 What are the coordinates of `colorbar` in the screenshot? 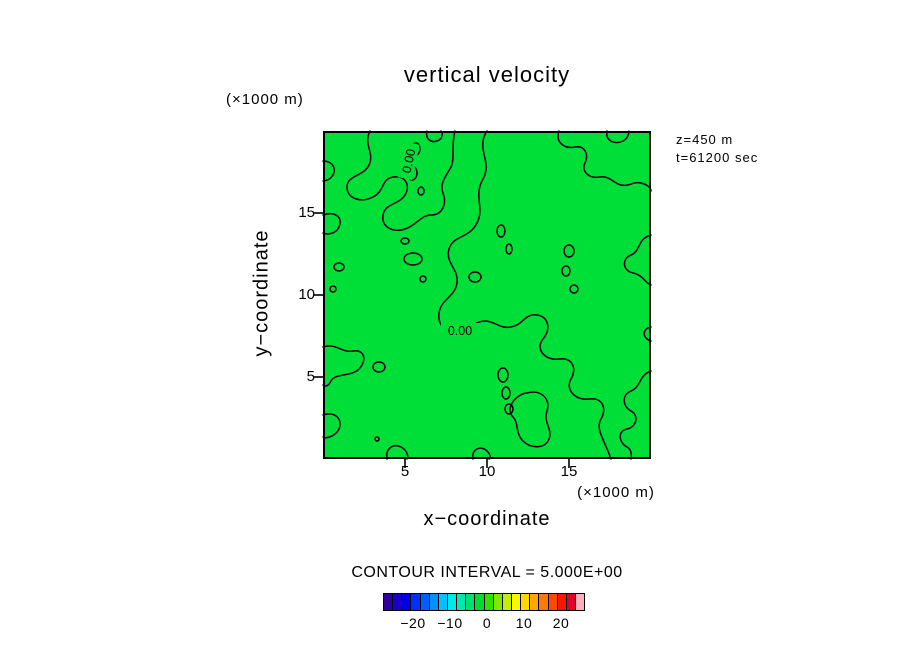 It's located at (484, 602).